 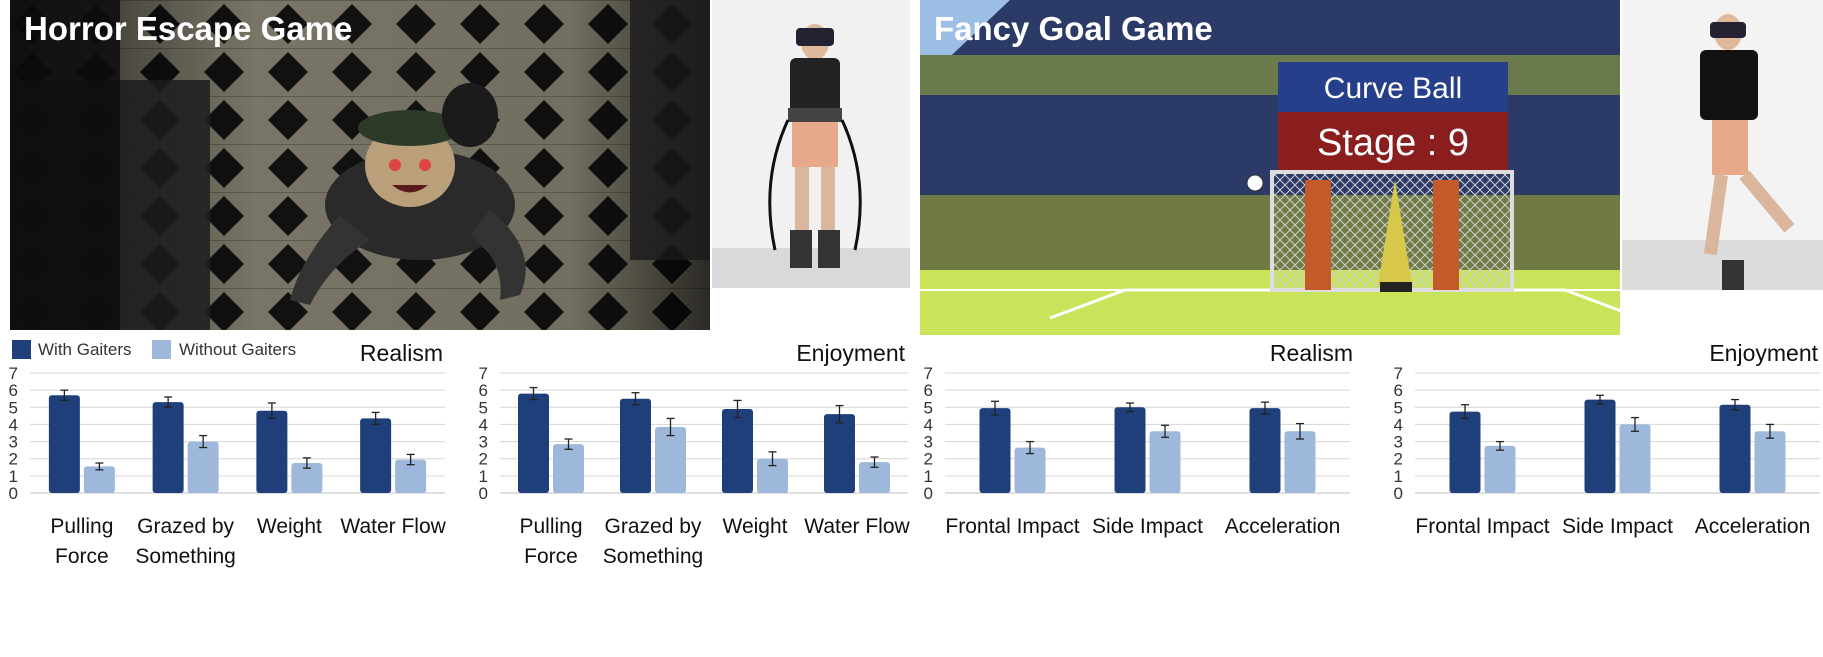 I want to click on legend-swatch-with-gaiters, so click(x=21, y=349).